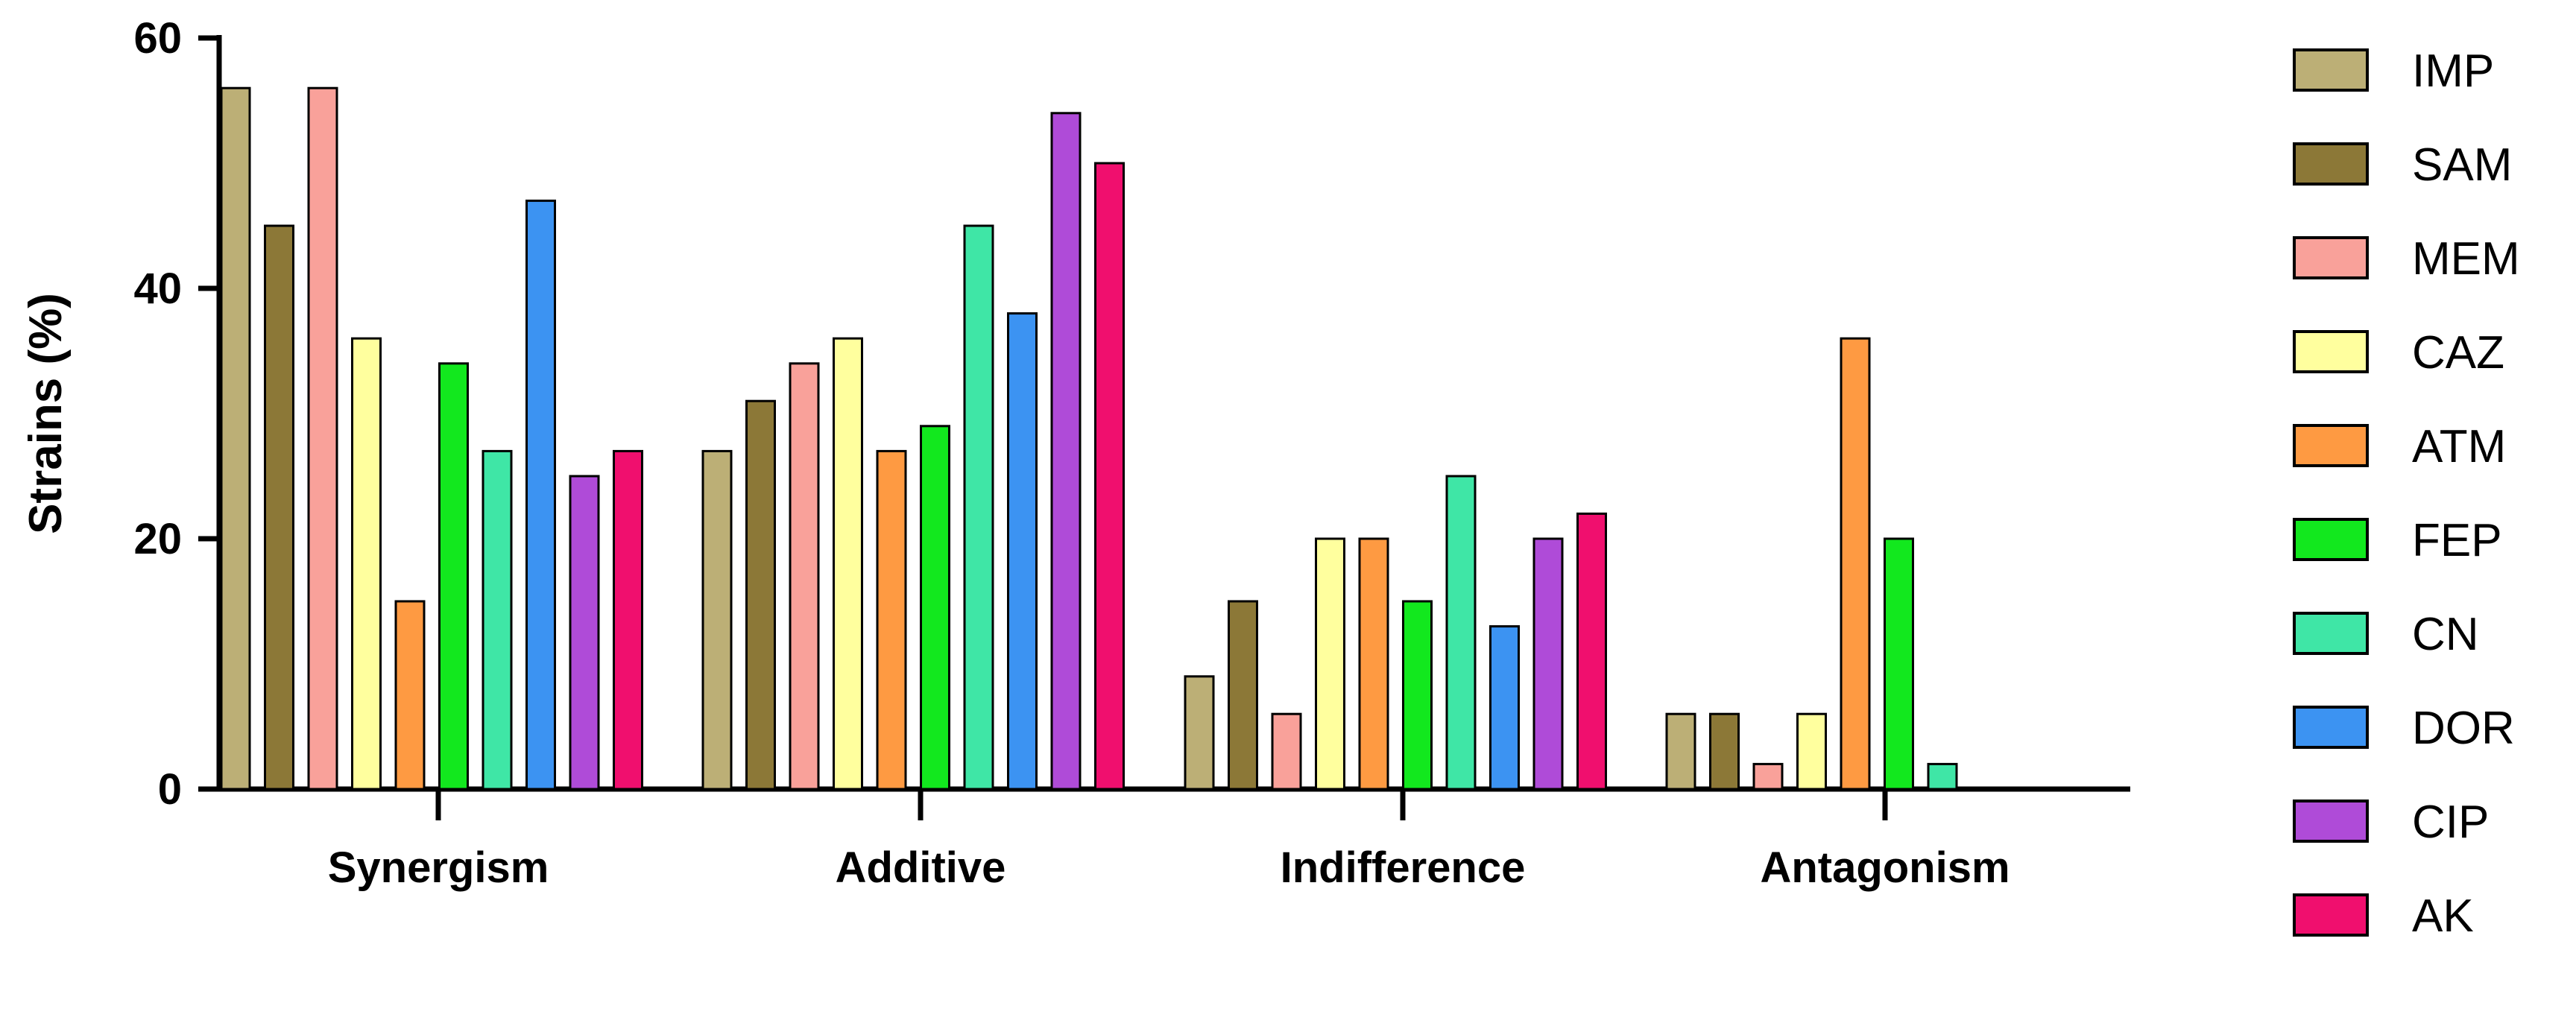 The width and height of the screenshot is (2576, 1029). Describe the element at coordinates (454, 576) in the screenshot. I see `bar-fep-synergism` at that location.